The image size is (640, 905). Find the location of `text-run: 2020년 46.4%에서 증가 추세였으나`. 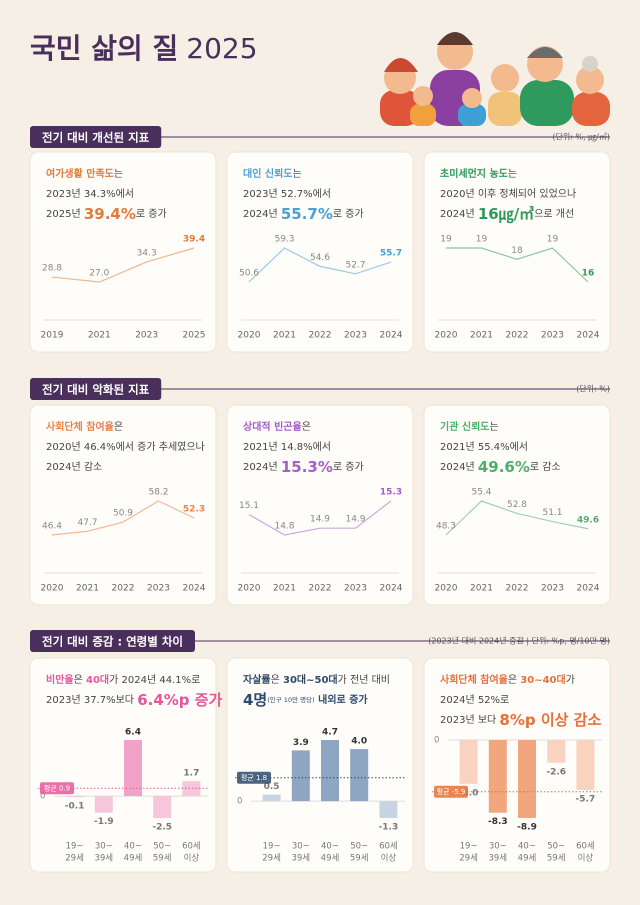

text-run: 2020년 46.4%에서 증가 추세였으나 is located at coordinates (125, 447).